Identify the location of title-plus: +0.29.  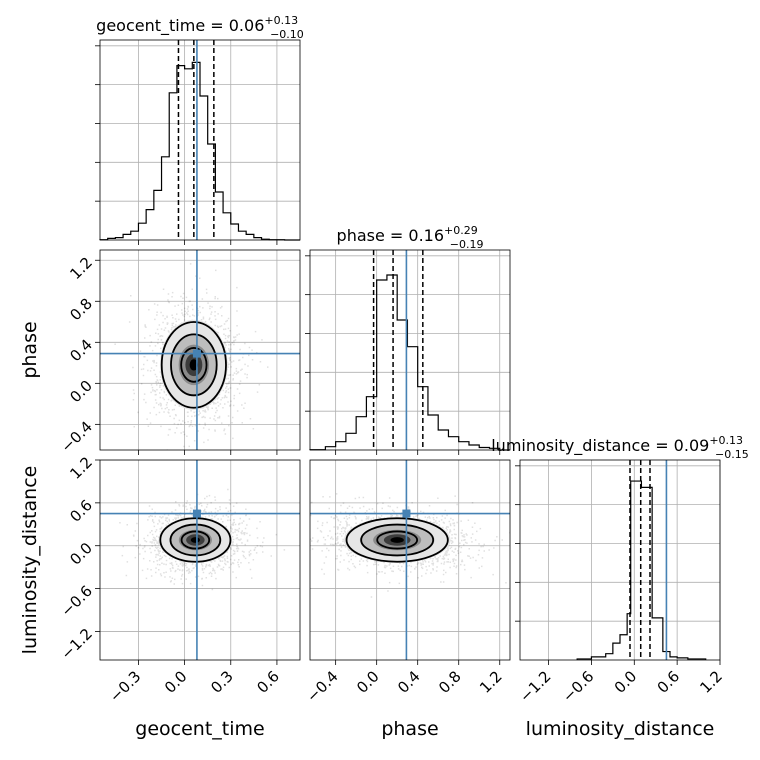
(461, 230).